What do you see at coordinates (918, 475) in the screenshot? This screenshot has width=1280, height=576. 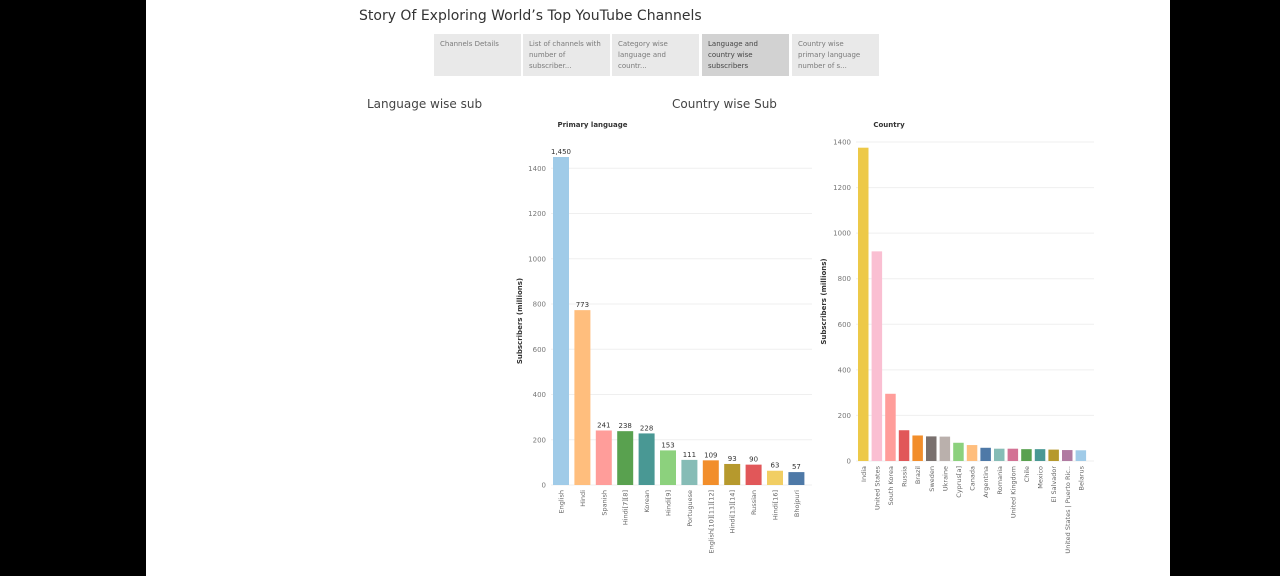 I see `x-tick-label: Brazil` at bounding box center [918, 475].